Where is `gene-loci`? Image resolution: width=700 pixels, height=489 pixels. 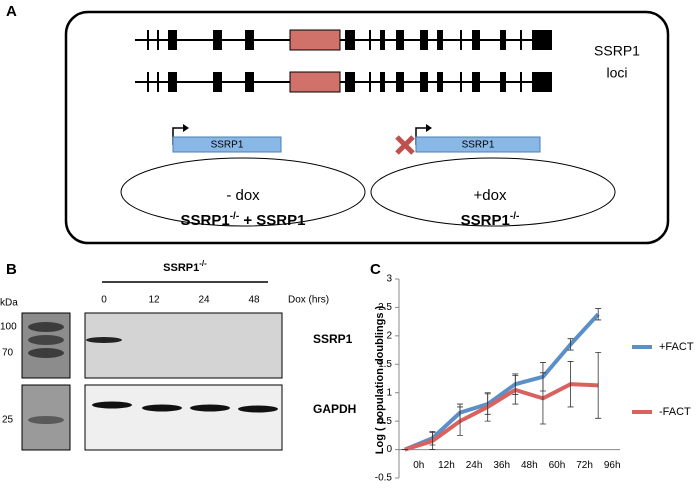
gene-loci is located at coordinates (343, 61).